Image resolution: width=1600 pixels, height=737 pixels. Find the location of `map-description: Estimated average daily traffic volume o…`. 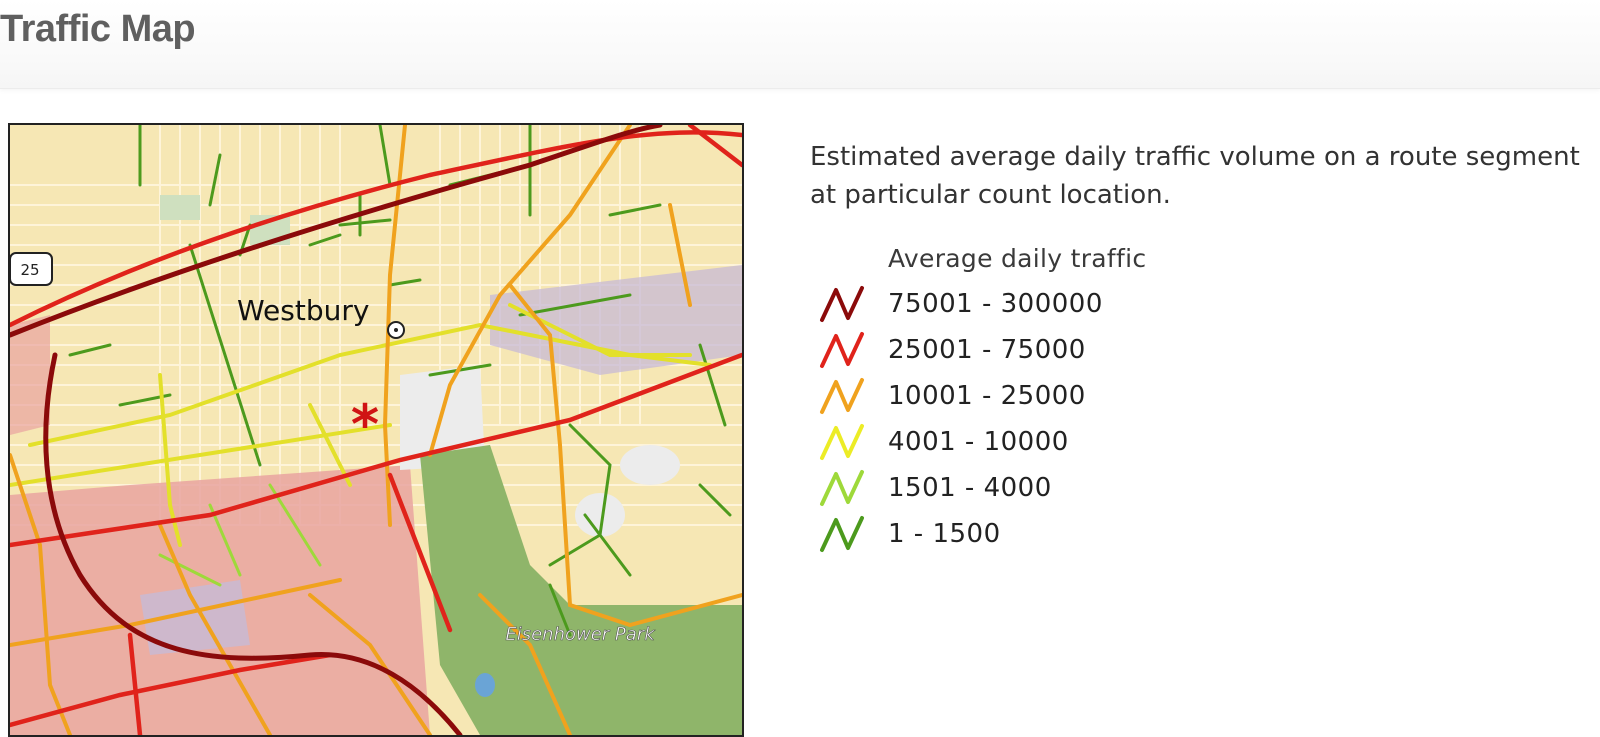

map-description: Estimated average daily traffic volume o… is located at coordinates (1195, 176).